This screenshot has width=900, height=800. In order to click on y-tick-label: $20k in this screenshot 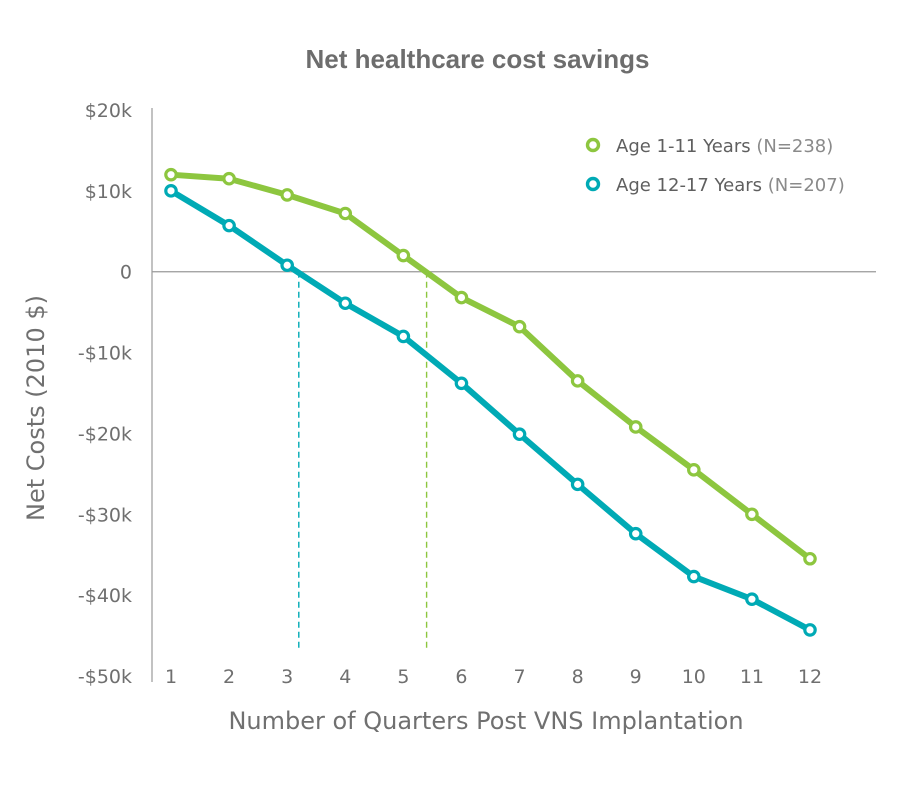, I will do `click(108, 111)`.